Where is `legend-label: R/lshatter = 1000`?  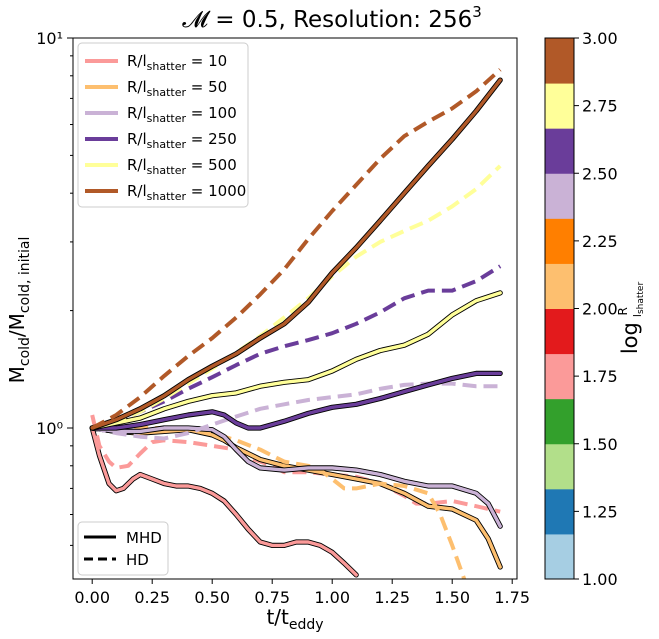
legend-label: R/lshatter = 1000 is located at coordinates (186, 192).